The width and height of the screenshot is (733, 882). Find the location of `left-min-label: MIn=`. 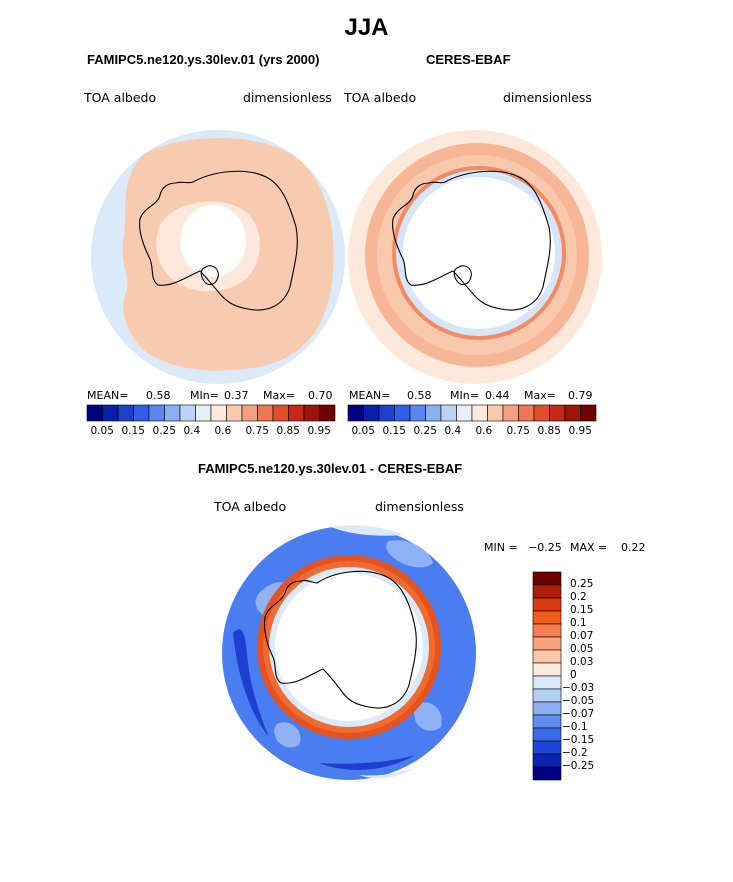

left-min-label: MIn= is located at coordinates (204, 395).